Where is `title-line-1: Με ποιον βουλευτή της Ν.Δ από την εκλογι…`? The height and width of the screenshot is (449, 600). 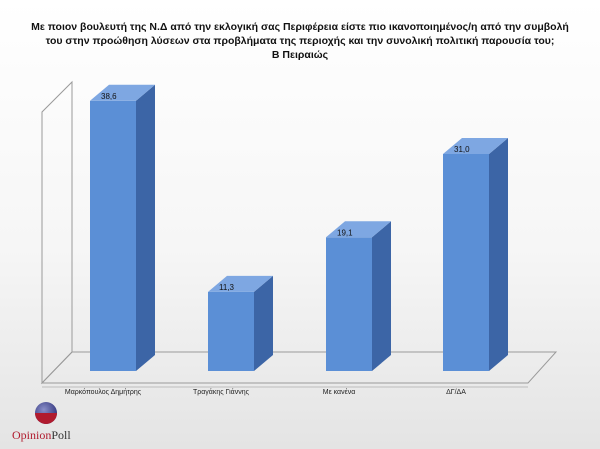 title-line-1: Με ποιον βουλευτή της Ν.Δ από την εκλογι… is located at coordinates (300, 27).